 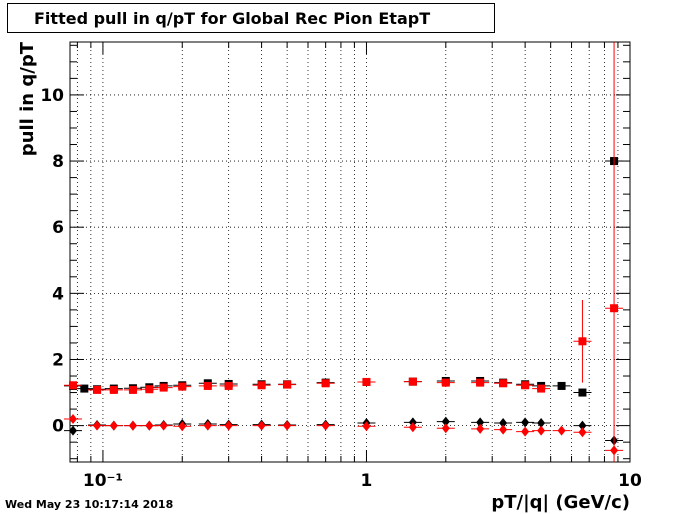 What do you see at coordinates (52, 96) in the screenshot?
I see `y-tick-label: 10` at bounding box center [52, 96].